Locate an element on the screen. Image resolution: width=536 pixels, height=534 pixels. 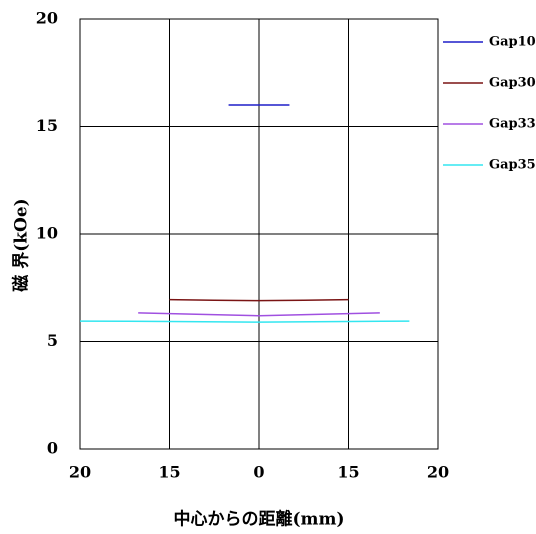
legend-label: Gap35 is located at coordinates (512, 165).